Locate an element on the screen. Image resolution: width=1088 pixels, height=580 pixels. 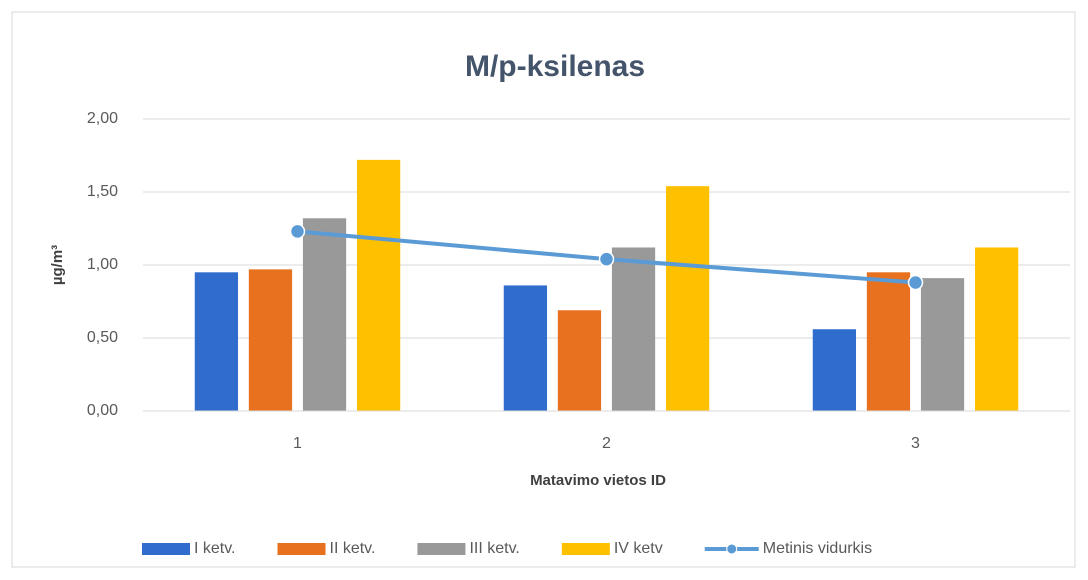
chart-title: M/p-ksilenas is located at coordinates (555, 66).